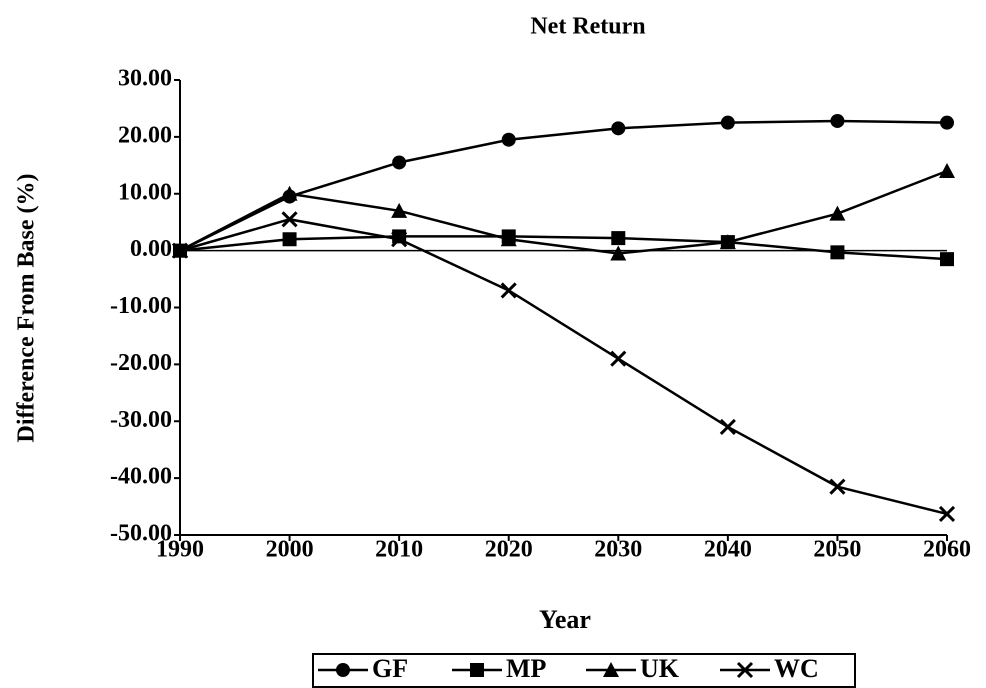 The height and width of the screenshot is (688, 986). What do you see at coordinates (796, 668) in the screenshot?
I see `legend-label: WC` at bounding box center [796, 668].